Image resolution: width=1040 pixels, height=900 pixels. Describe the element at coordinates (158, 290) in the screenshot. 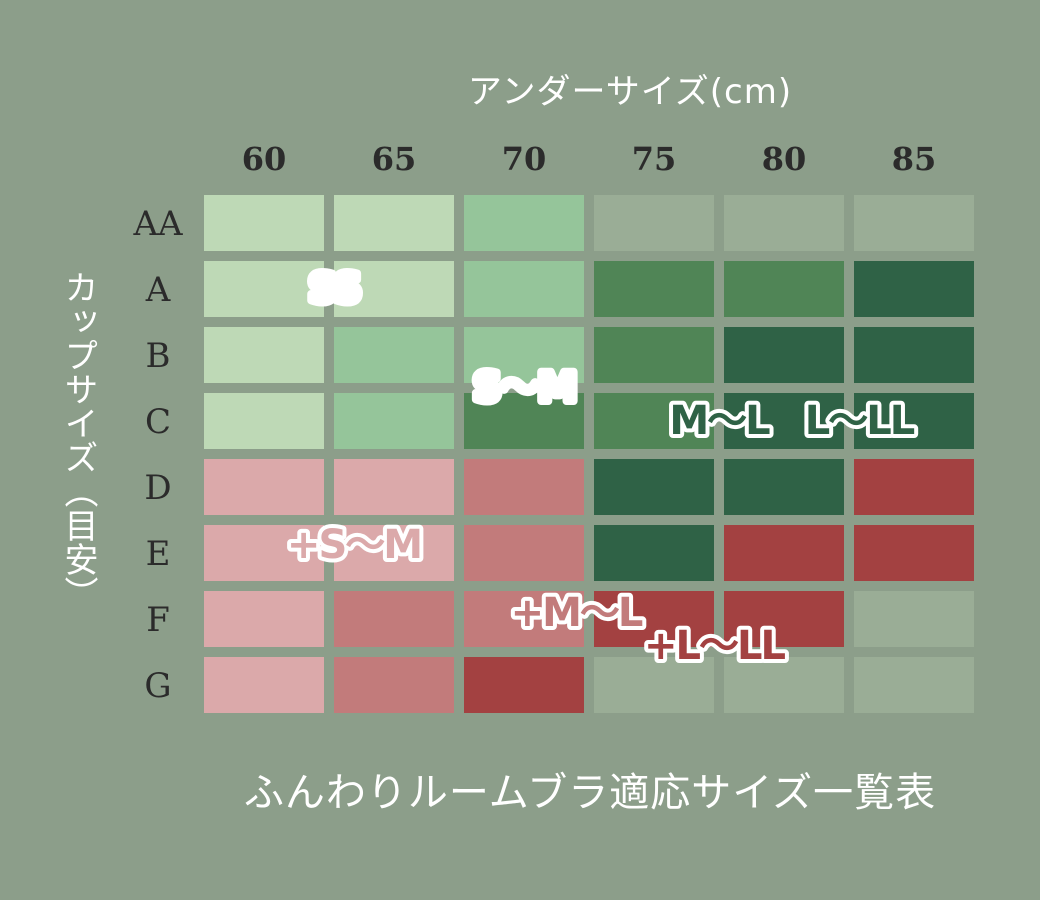

I see `y-tick-A: A` at that location.